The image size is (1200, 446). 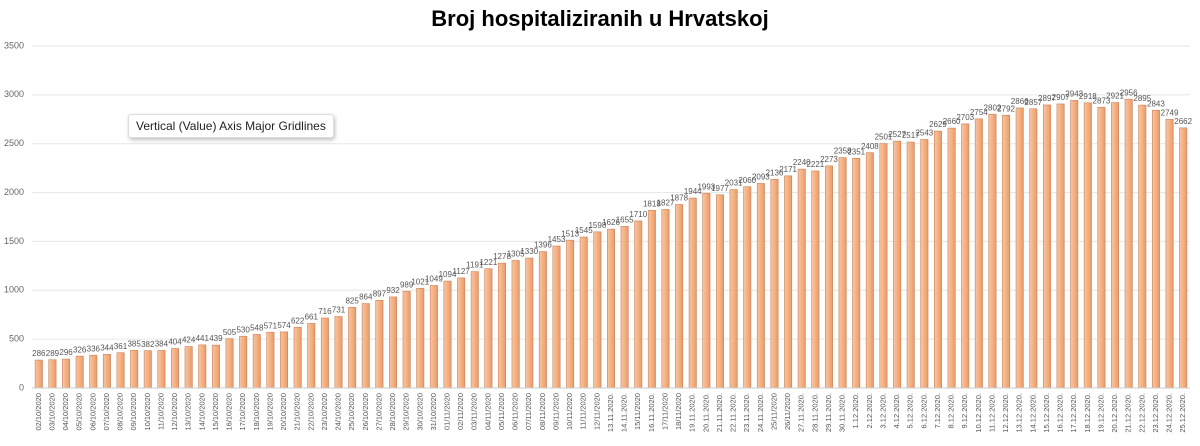 What do you see at coordinates (1088, 96) in the screenshot?
I see `data-label: 2918` at bounding box center [1088, 96].